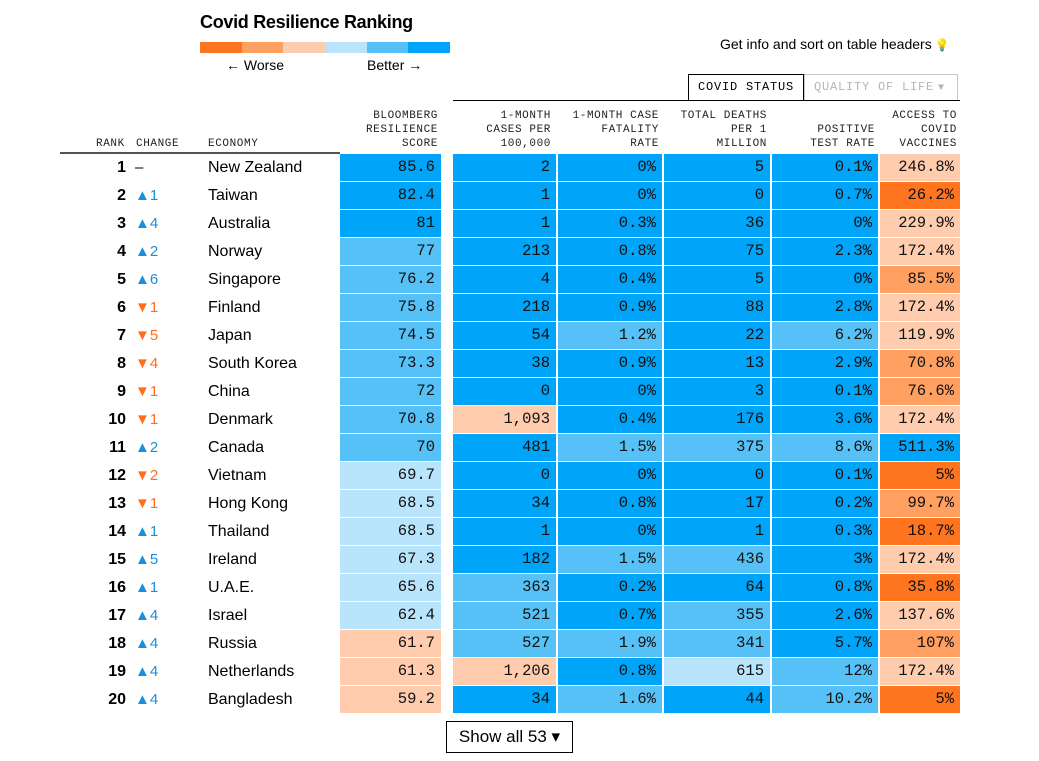  What do you see at coordinates (825, 251) in the screenshot?
I see `pos-cell: 2.3%` at bounding box center [825, 251].